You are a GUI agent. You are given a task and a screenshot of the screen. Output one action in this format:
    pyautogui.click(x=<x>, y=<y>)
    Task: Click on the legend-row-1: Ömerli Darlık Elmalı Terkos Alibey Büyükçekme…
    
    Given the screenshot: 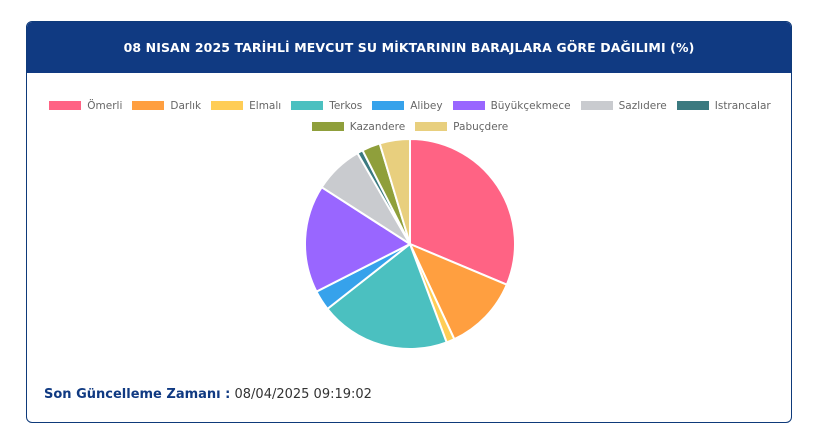 What is the action you would take?
    pyautogui.click(x=409, y=105)
    